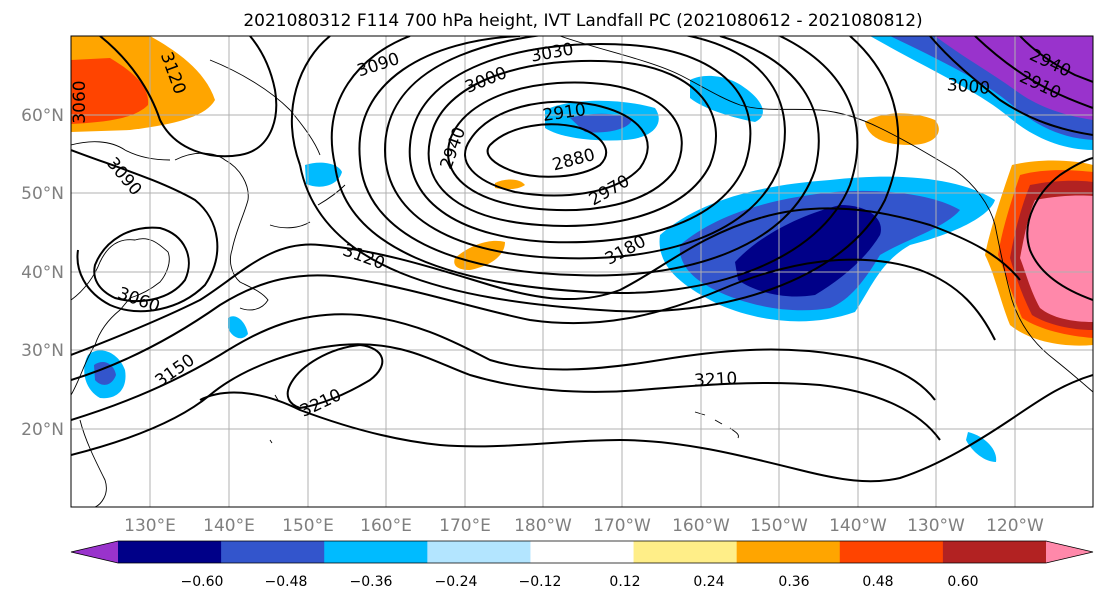  What do you see at coordinates (456, 582) in the screenshot?
I see `colorbar-tick-label: −0.24` at bounding box center [456, 582].